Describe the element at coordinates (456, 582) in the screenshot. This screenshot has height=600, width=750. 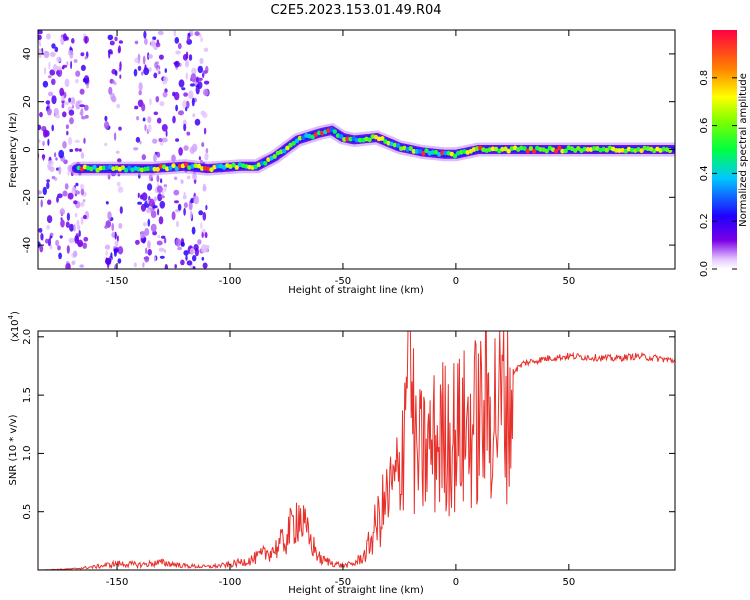
I see `snr-x-tick-label: 0` at that location.